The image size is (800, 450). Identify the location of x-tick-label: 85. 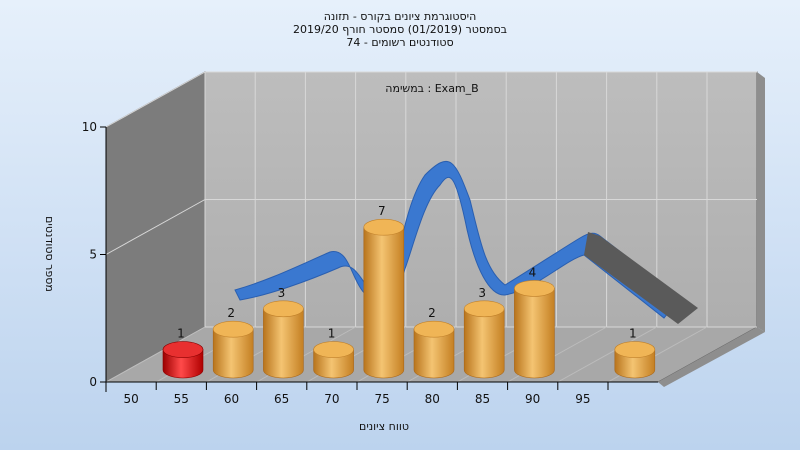
(482, 399).